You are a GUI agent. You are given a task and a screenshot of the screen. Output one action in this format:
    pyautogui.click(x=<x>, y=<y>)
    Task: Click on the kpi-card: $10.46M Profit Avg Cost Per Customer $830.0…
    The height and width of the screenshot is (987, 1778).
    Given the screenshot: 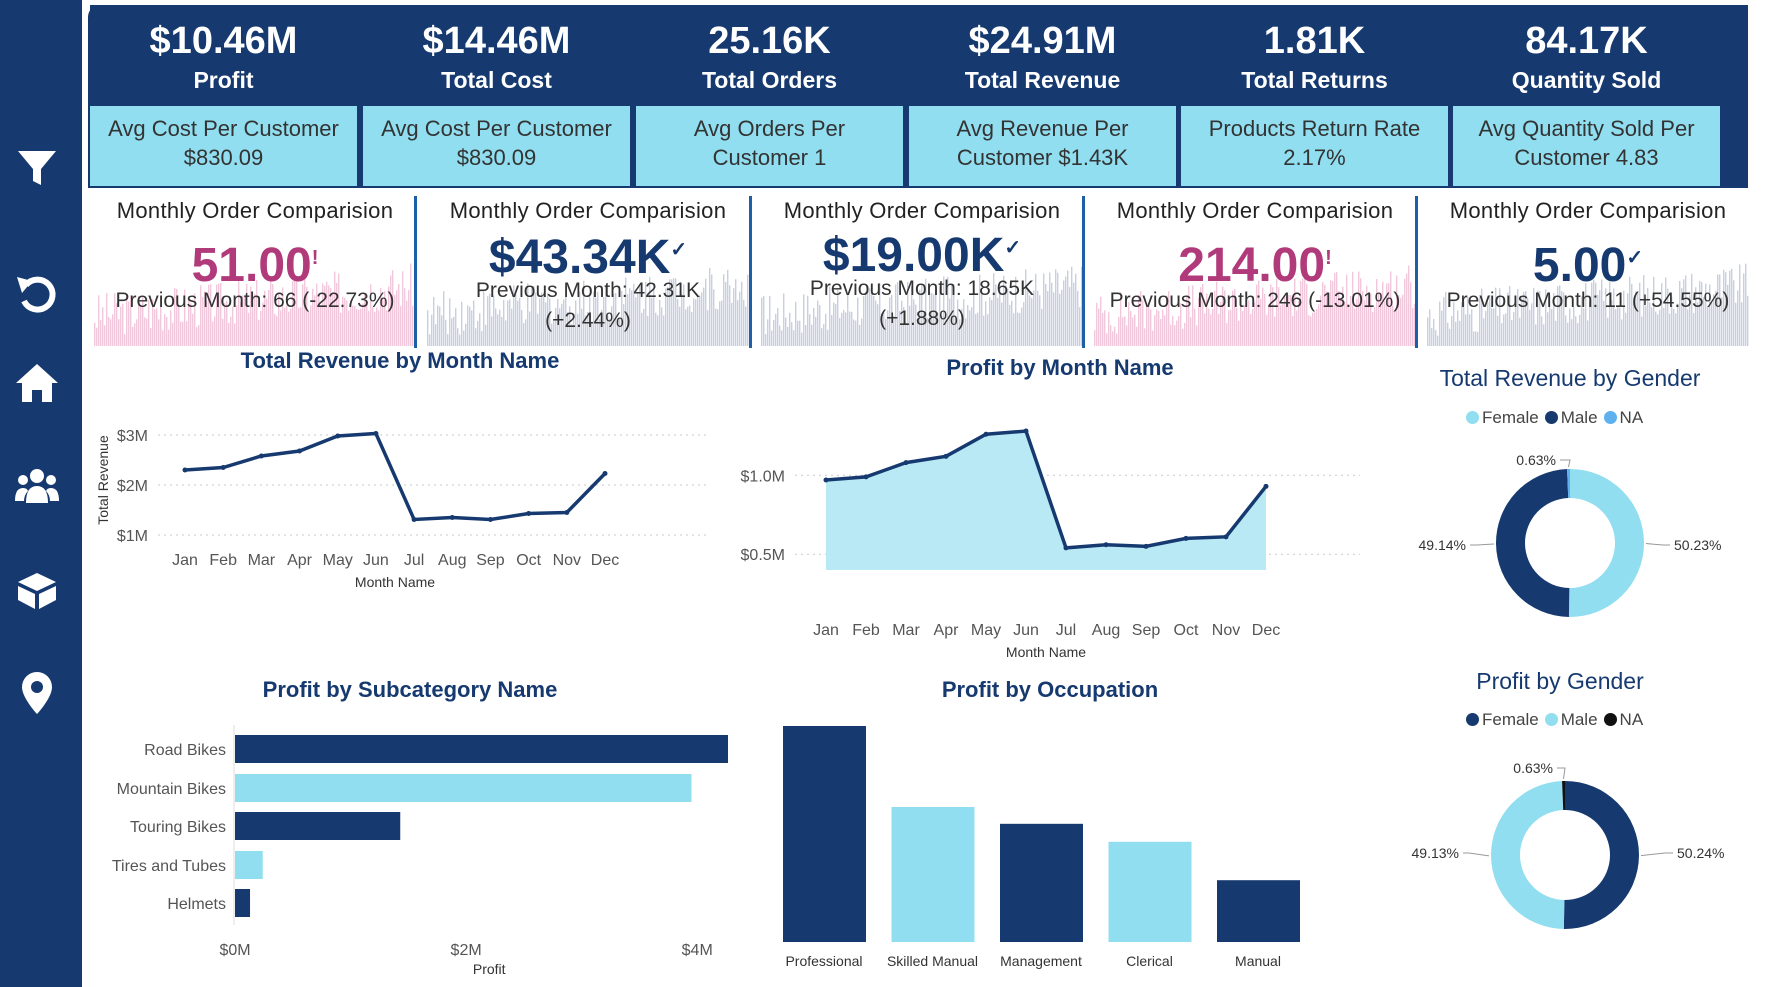 What is the action you would take?
    pyautogui.click(x=223, y=95)
    